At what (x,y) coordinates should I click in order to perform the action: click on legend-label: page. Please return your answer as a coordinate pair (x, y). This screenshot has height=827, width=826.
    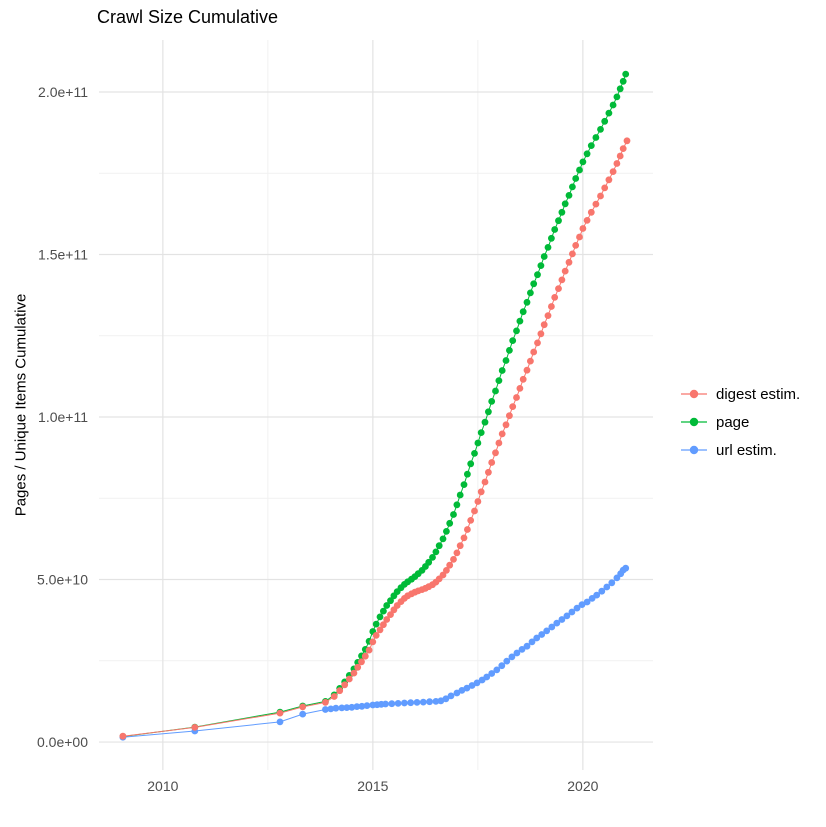
    Looking at the image, I should click on (733, 422).